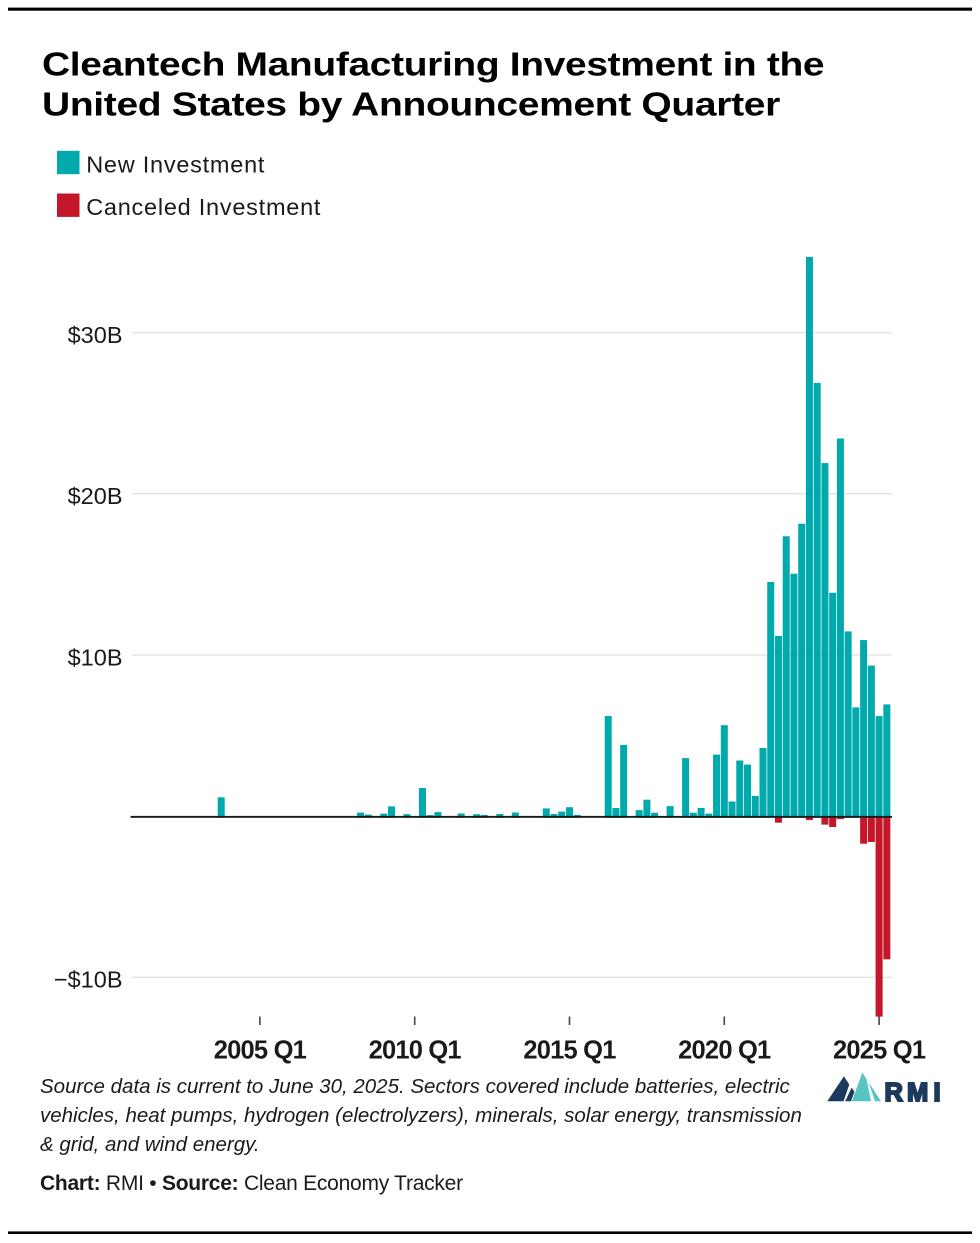  Describe the element at coordinates (95, 335) in the screenshot. I see `svg-text: $30B` at that location.